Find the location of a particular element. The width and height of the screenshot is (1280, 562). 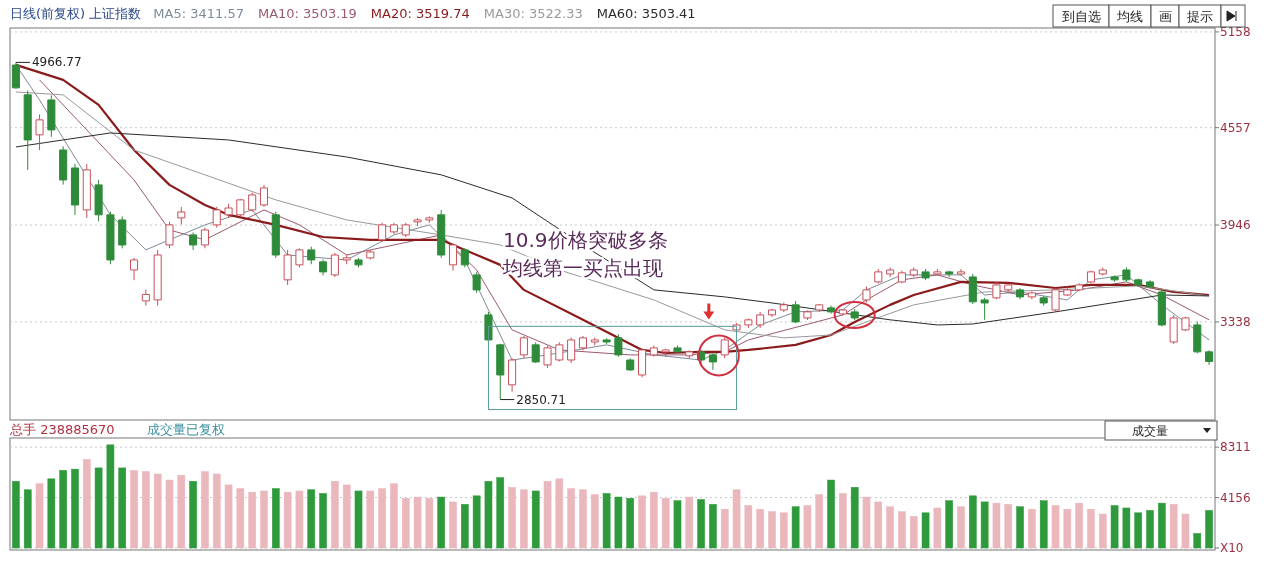

text: 均线 is located at coordinates (1129, 16).